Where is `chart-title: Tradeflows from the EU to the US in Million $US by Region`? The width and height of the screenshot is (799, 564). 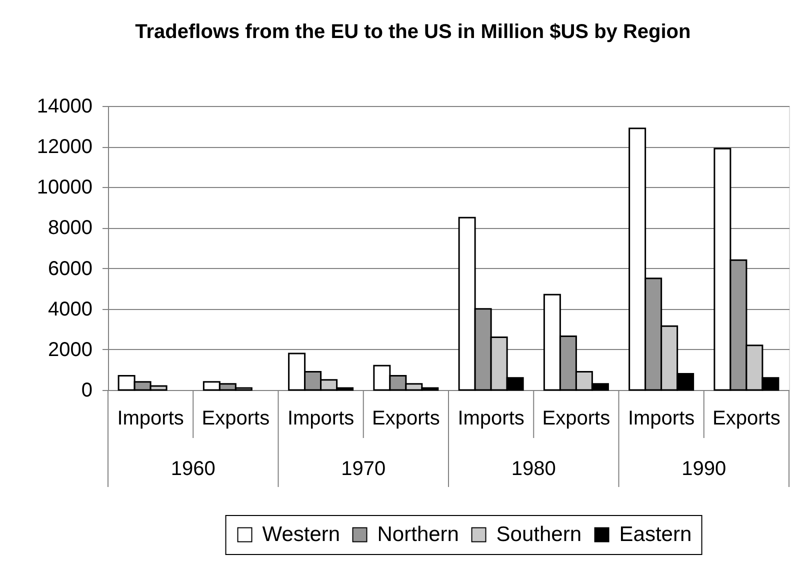
chart-title: Tradeflows from the EU to the US in Million $US by Region is located at coordinates (413, 32).